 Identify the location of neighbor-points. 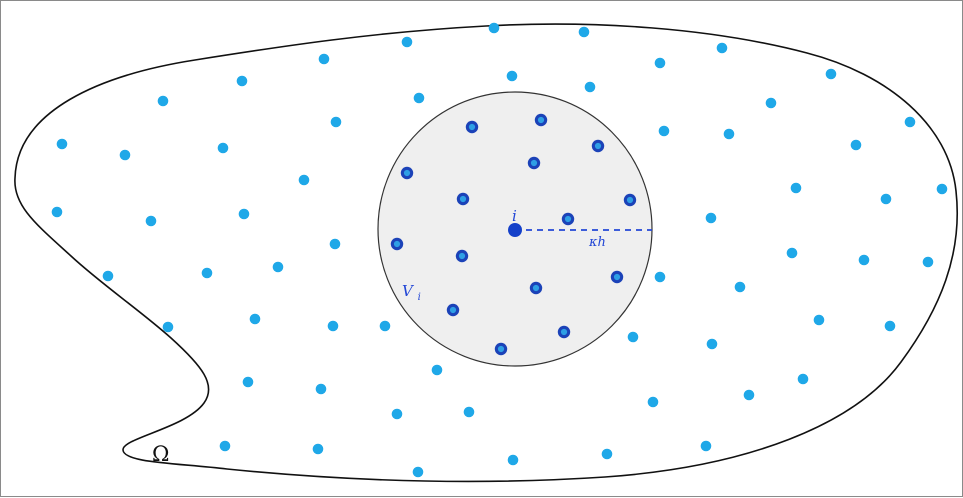
(513, 234).